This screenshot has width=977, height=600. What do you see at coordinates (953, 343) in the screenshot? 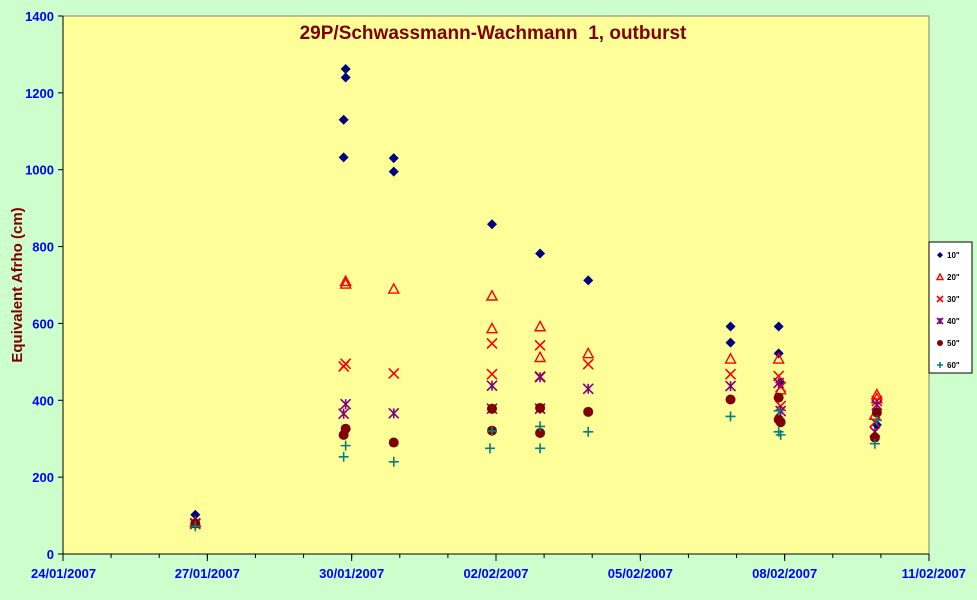
I see `legend-label: 50"` at bounding box center [953, 343].